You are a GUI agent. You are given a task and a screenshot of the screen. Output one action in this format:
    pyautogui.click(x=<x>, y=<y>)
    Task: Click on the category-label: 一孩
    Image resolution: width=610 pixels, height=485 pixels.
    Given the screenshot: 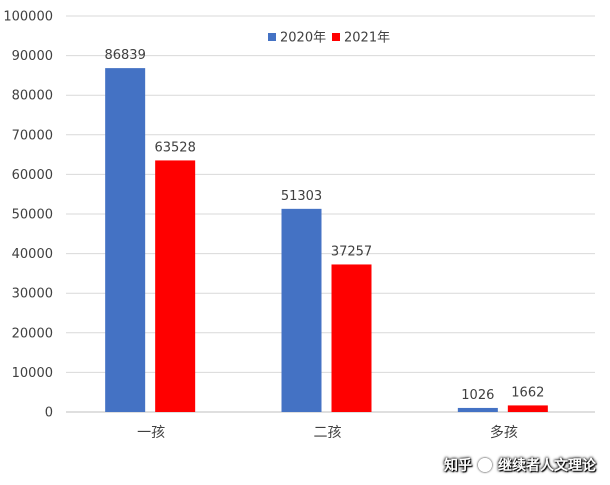 What is the action you would take?
    pyautogui.click(x=151, y=433)
    